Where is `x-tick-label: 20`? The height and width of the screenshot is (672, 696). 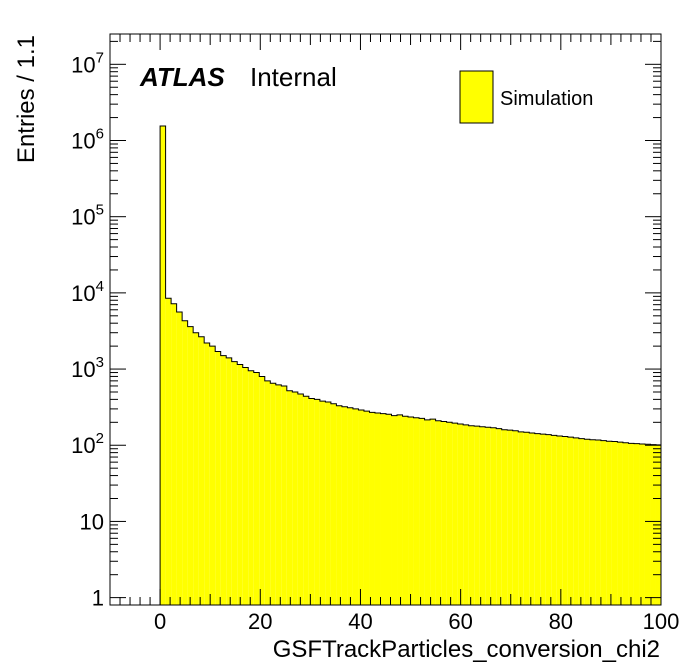
x-tick-label: 20 is located at coordinates (260, 621).